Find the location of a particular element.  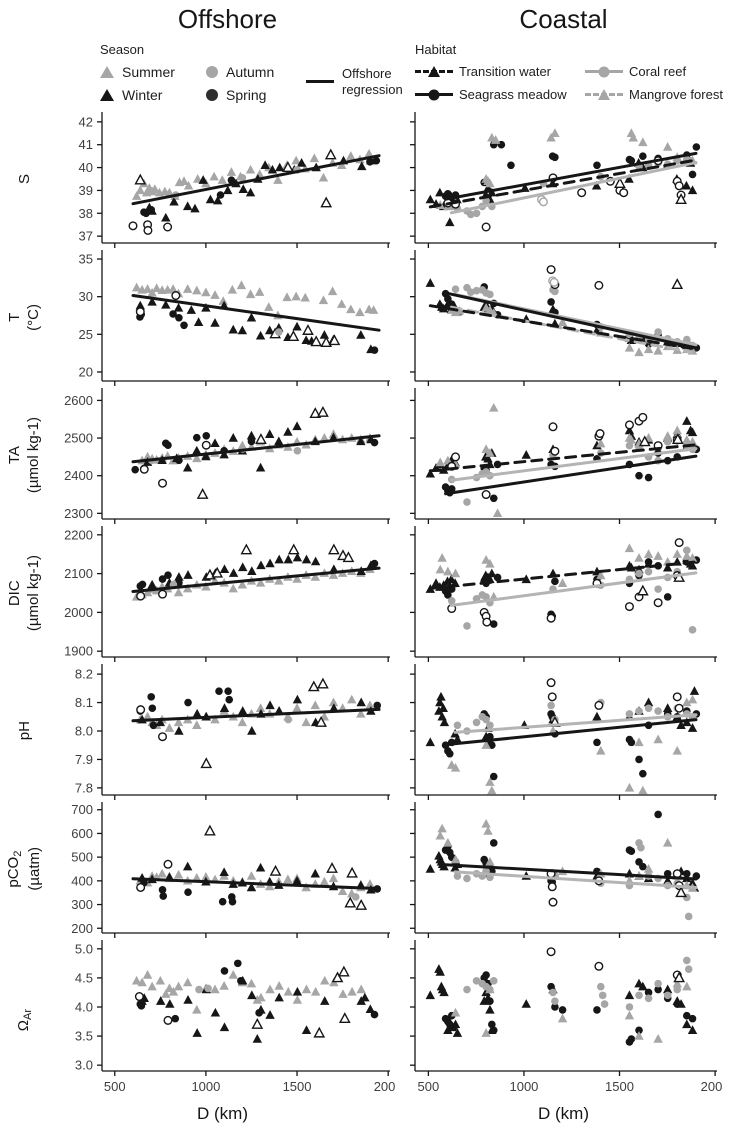

legend-item-autumn: Autumn is located at coordinates (254, 71).